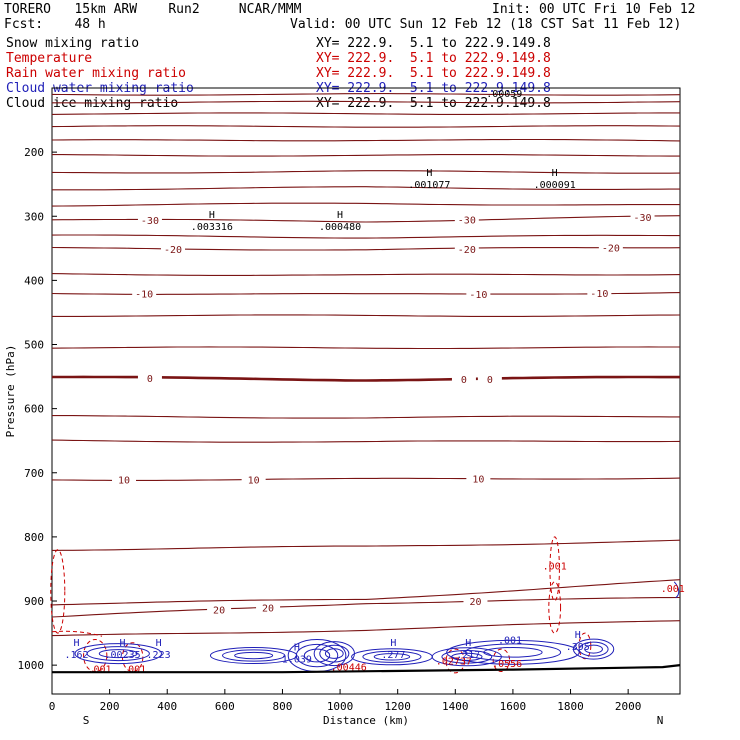 Image resolution: width=740 pixels, height=740 pixels. What do you see at coordinates (225, 706) in the screenshot?
I see `x-tick-label: 600` at bounding box center [225, 706].